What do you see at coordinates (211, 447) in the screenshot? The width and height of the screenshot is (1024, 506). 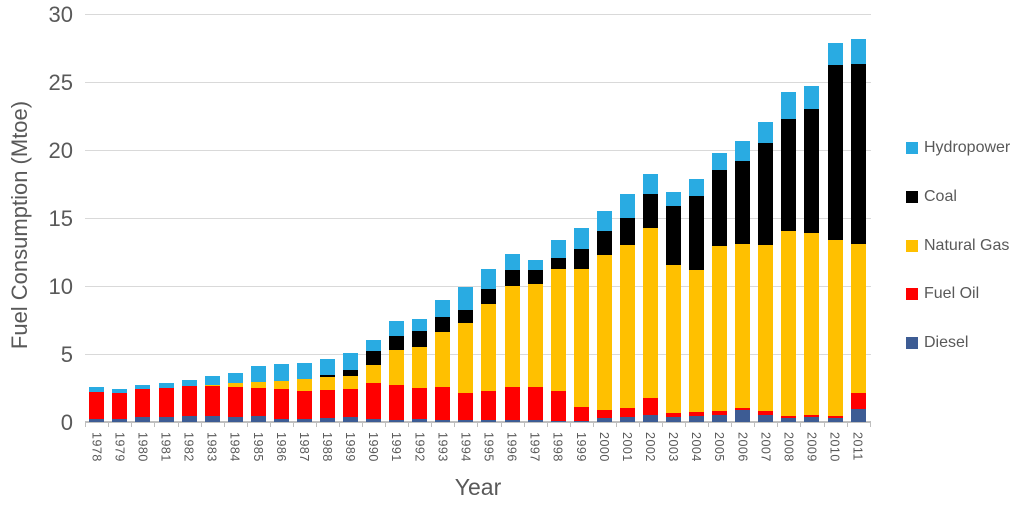 I see `x-tick-label: 1983` at bounding box center [211, 447].